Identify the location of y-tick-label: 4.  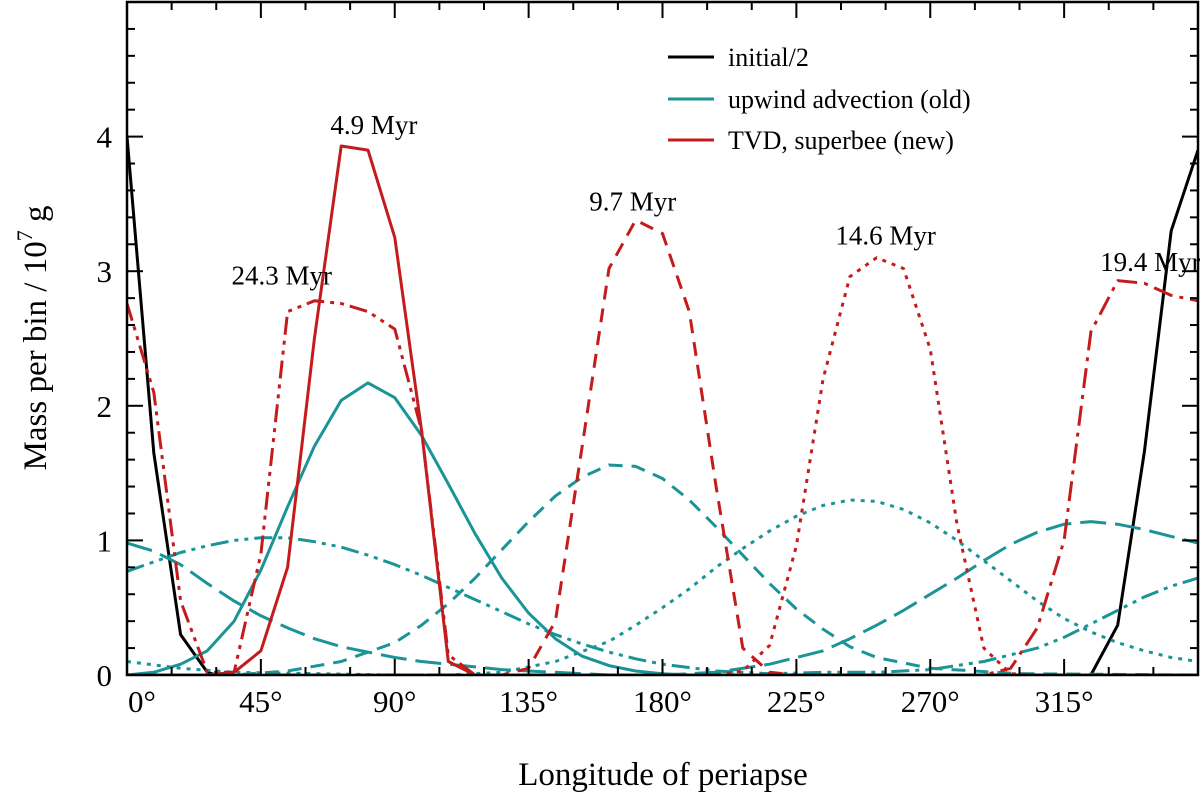
(105, 137).